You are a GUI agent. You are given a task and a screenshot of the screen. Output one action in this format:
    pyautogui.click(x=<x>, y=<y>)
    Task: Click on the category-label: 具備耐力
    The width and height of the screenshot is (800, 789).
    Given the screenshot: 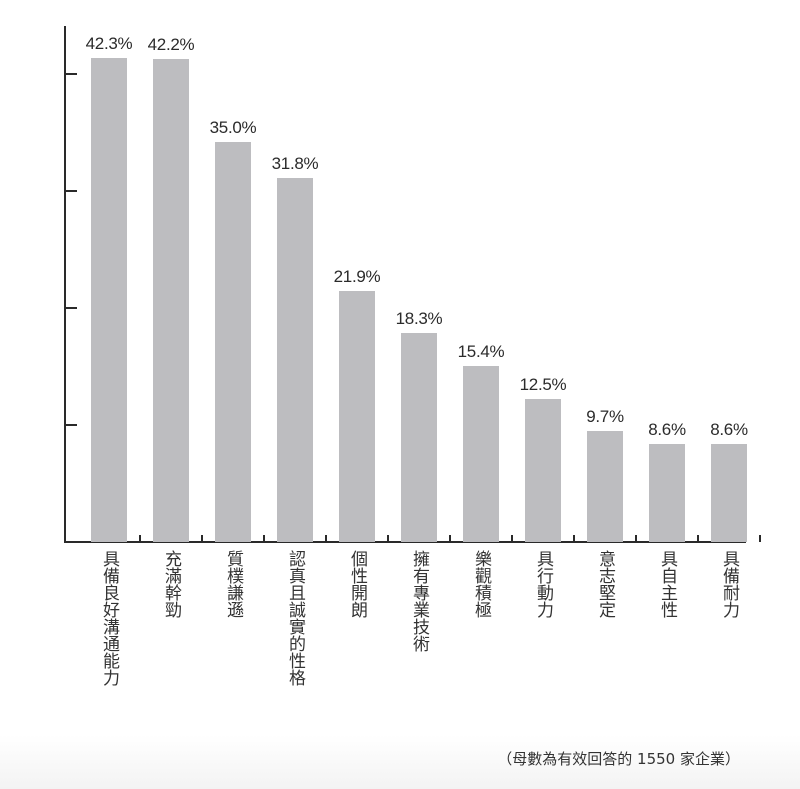 What is the action you would take?
    pyautogui.click(x=729, y=584)
    